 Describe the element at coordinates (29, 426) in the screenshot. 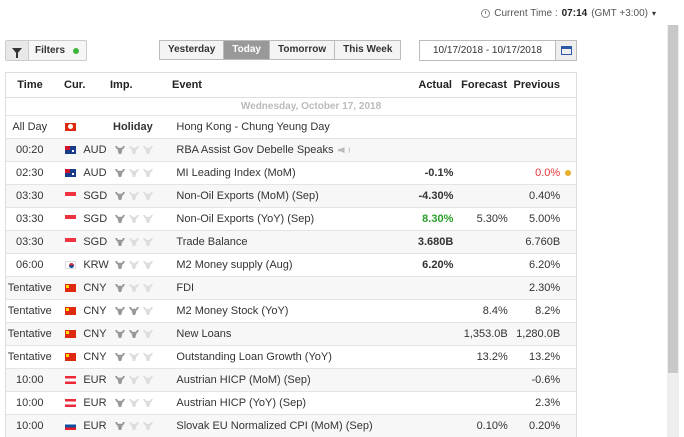

I see `event-time: 10:00` at that location.